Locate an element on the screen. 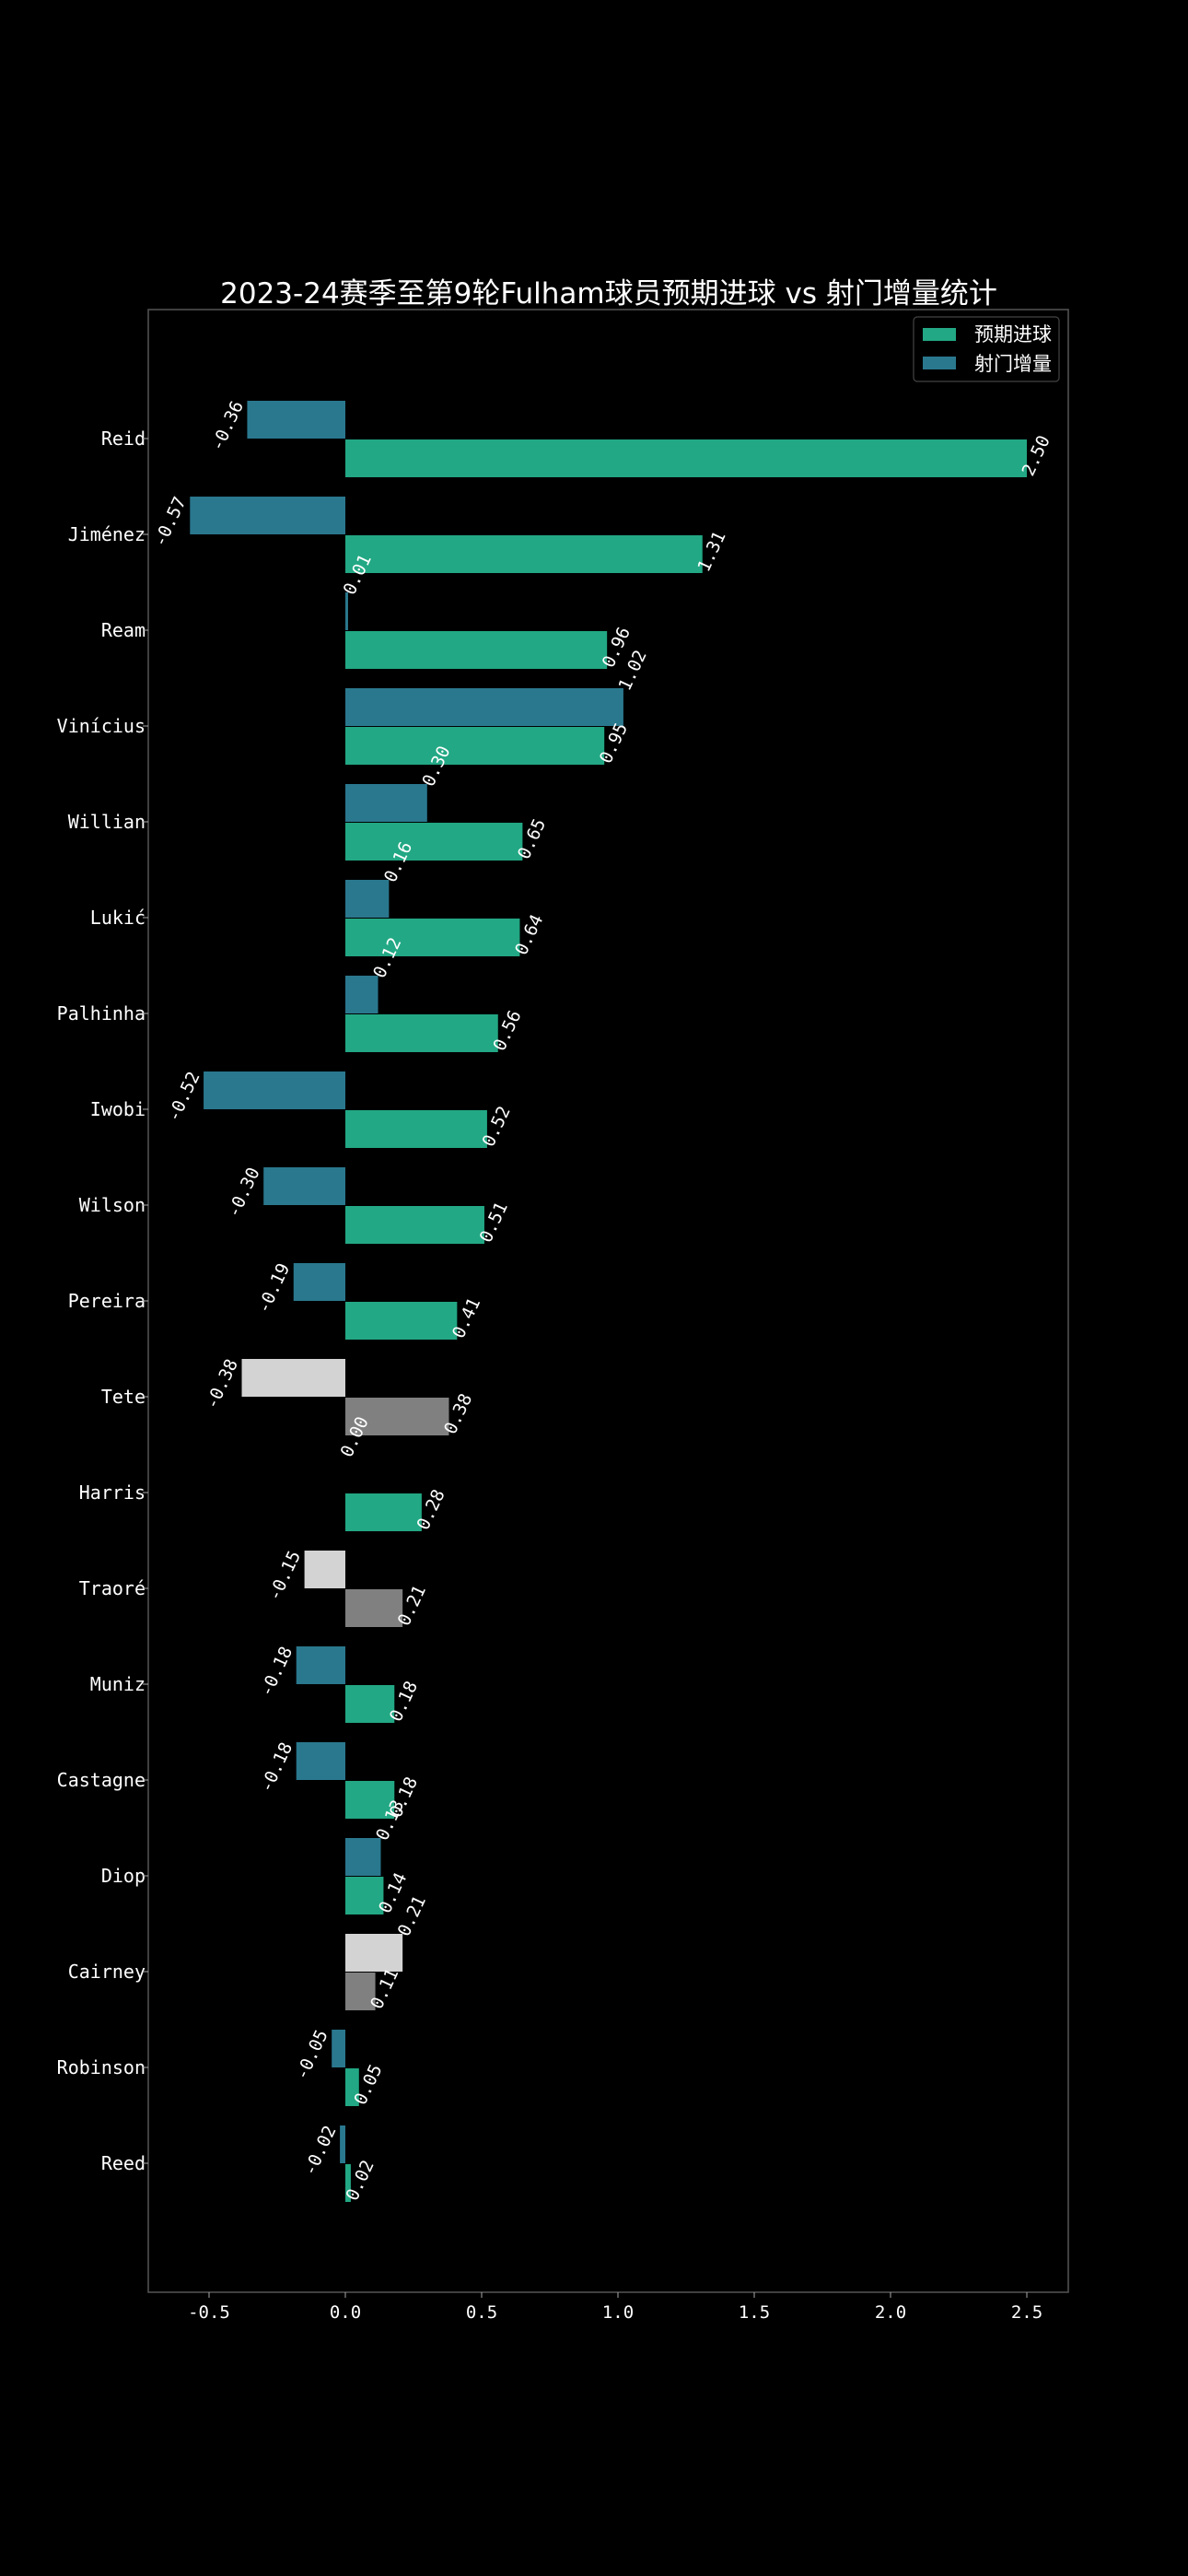 The width and height of the screenshot is (1188, 2576). bar-expected-goals-vinicius is located at coordinates (475, 746).